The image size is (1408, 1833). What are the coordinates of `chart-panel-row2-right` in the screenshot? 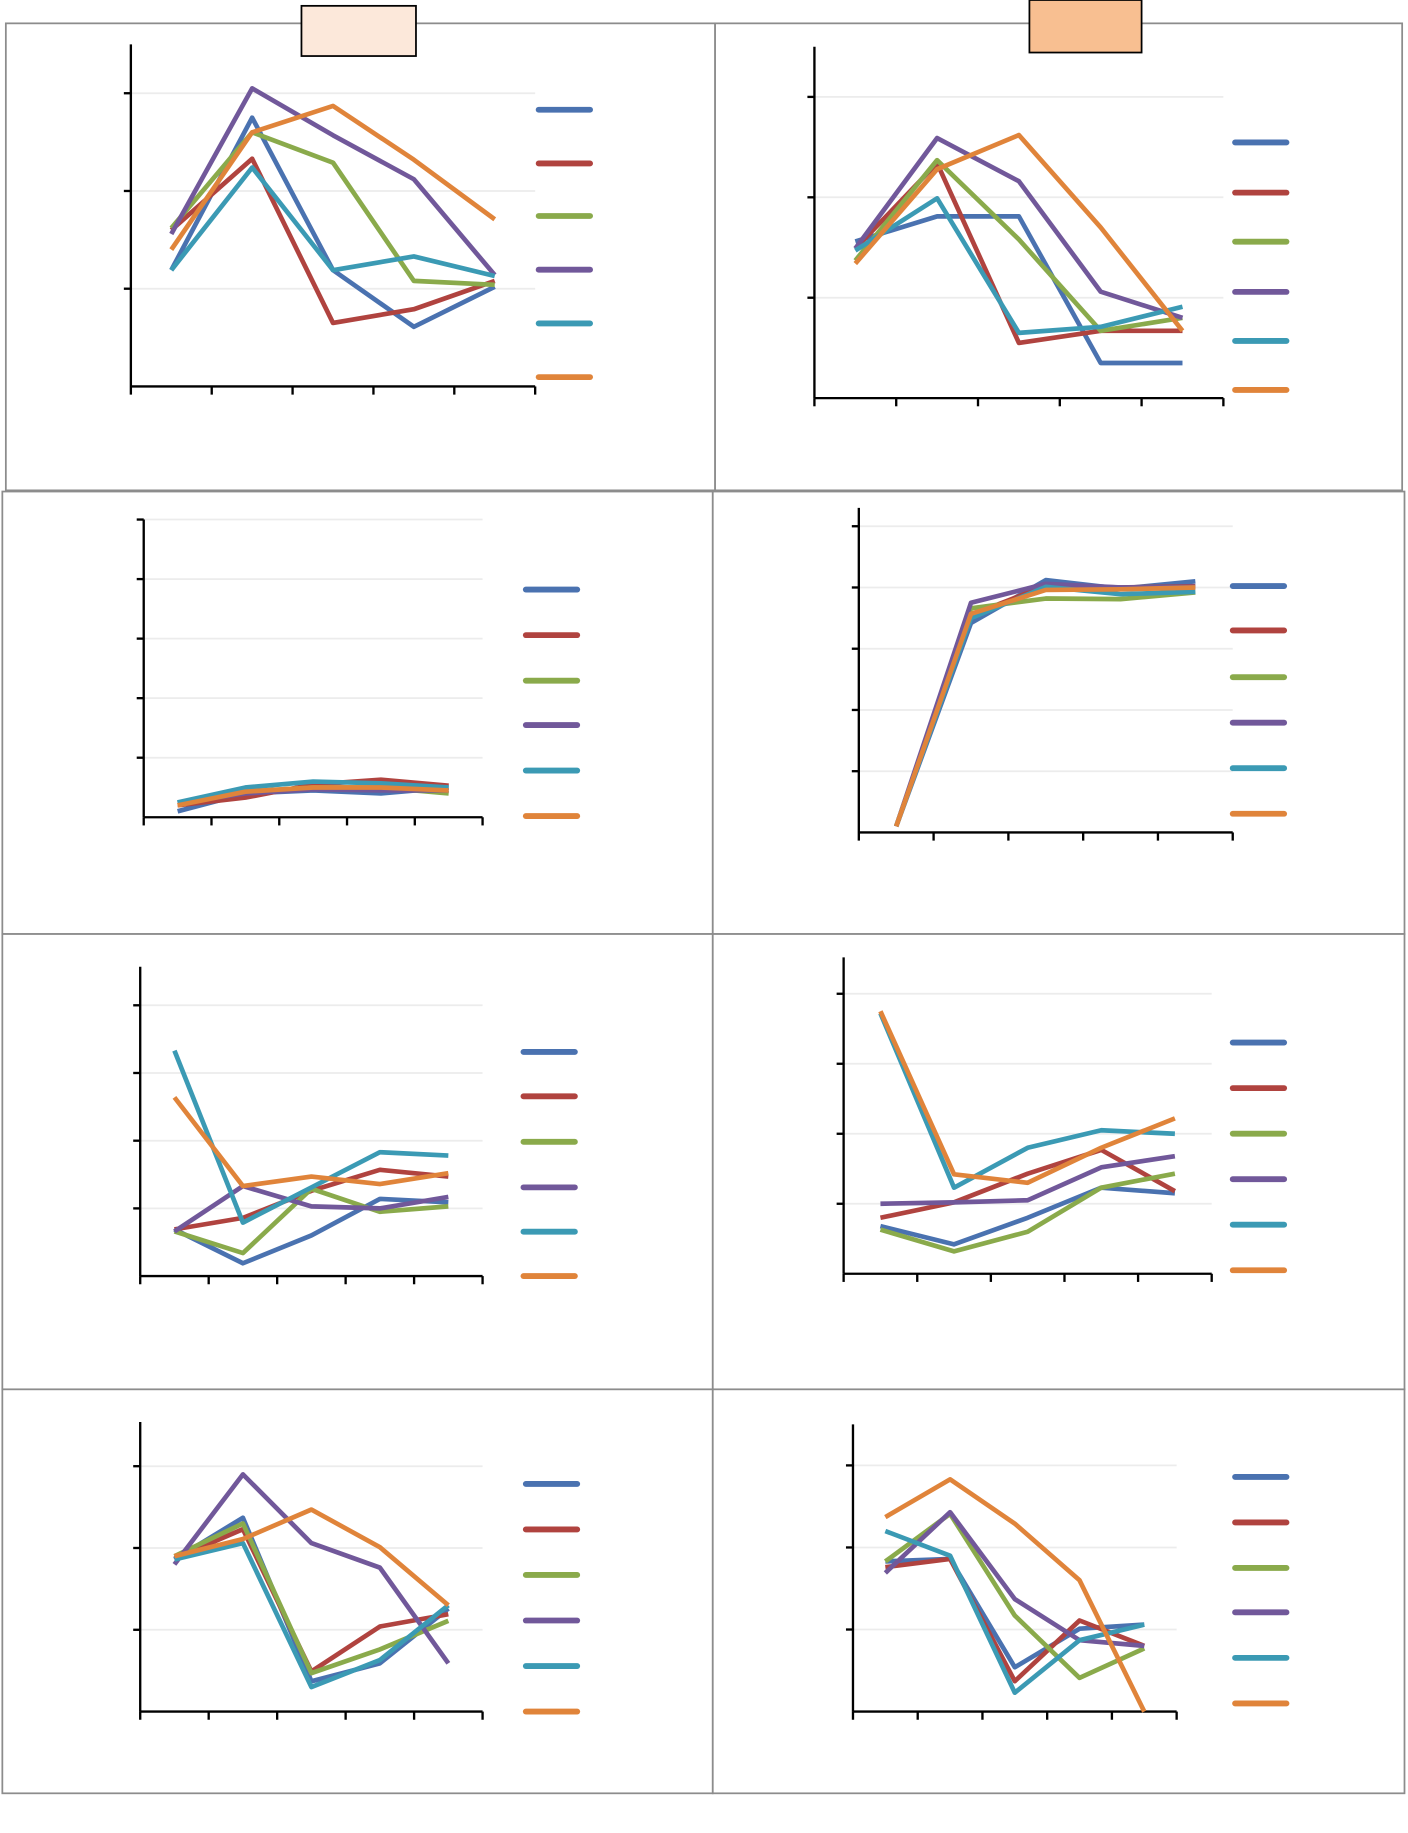 It's located at (1058, 712).